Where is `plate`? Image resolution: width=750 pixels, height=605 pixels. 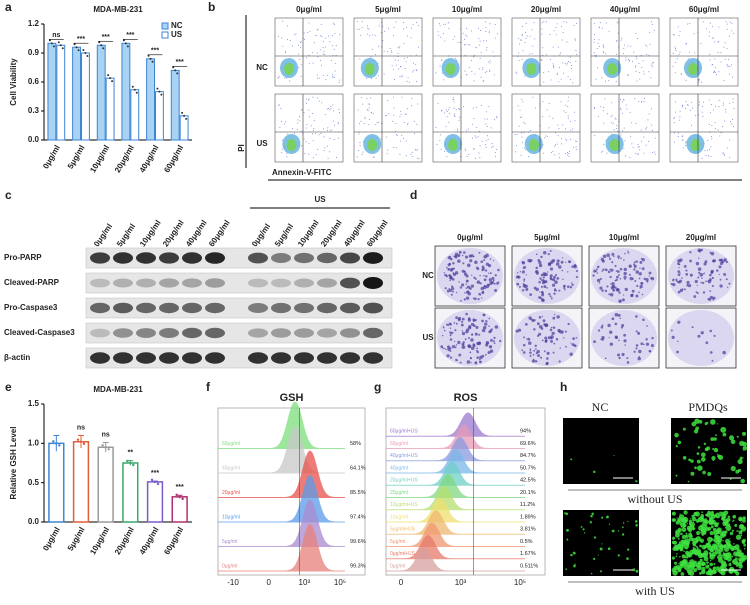 plate is located at coordinates (701, 338).